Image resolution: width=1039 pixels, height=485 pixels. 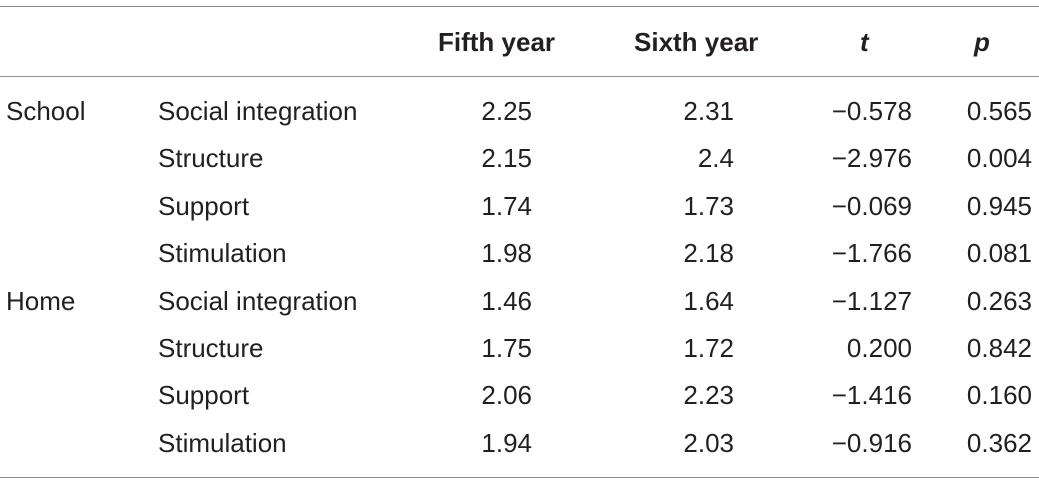 I want to click on table-row: Structure 2.15 2.4 −2.976 0.004, so click(x=519, y=158).